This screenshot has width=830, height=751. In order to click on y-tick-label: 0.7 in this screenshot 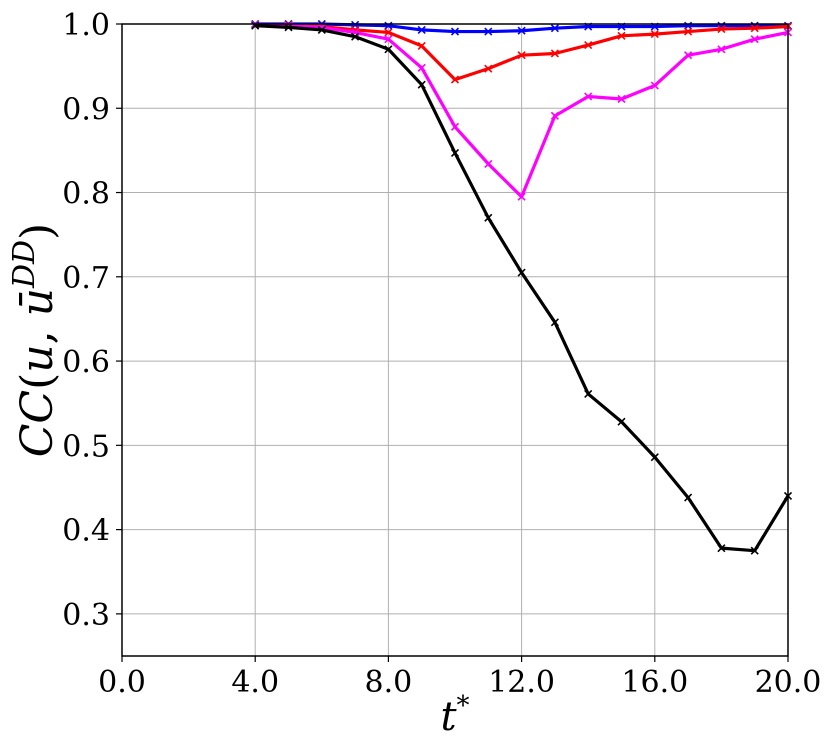, I will do `click(86, 278)`.